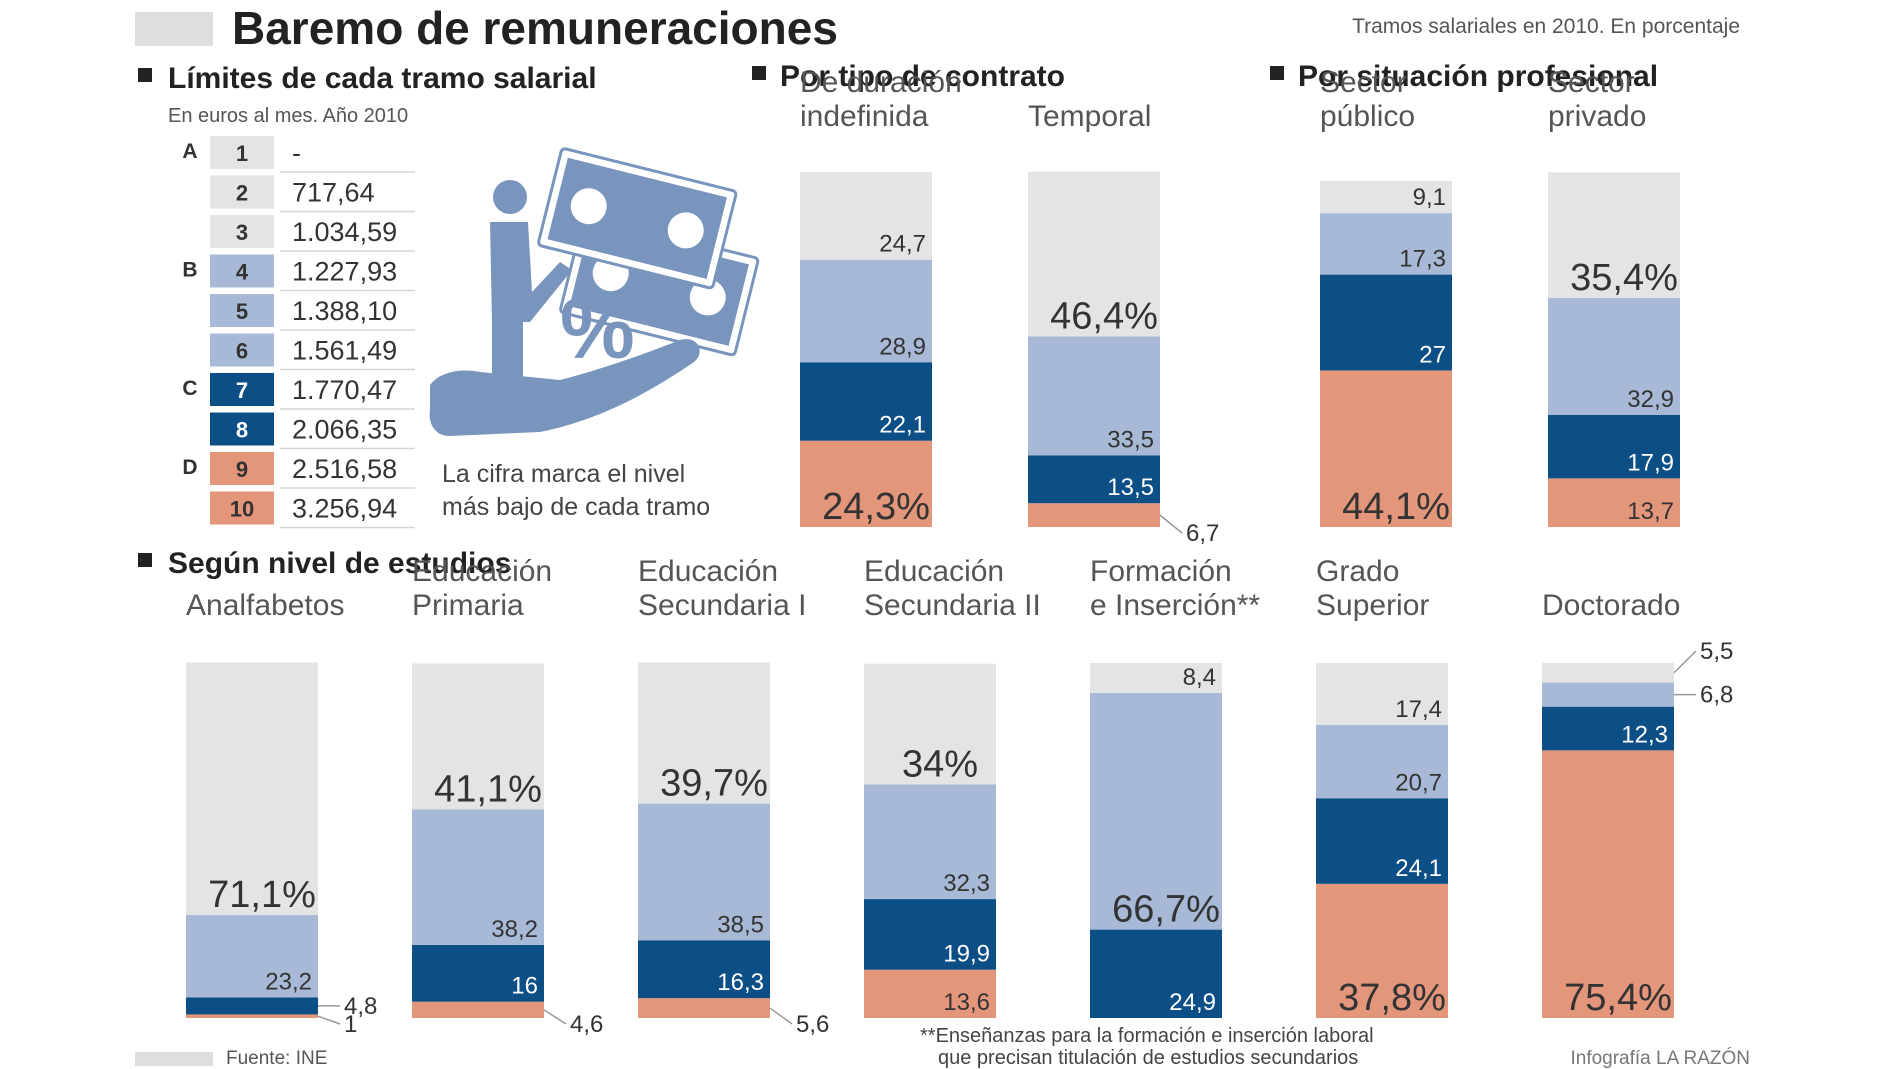 The width and height of the screenshot is (1900, 1069). I want to click on data-label: 39,7%, so click(714, 784).